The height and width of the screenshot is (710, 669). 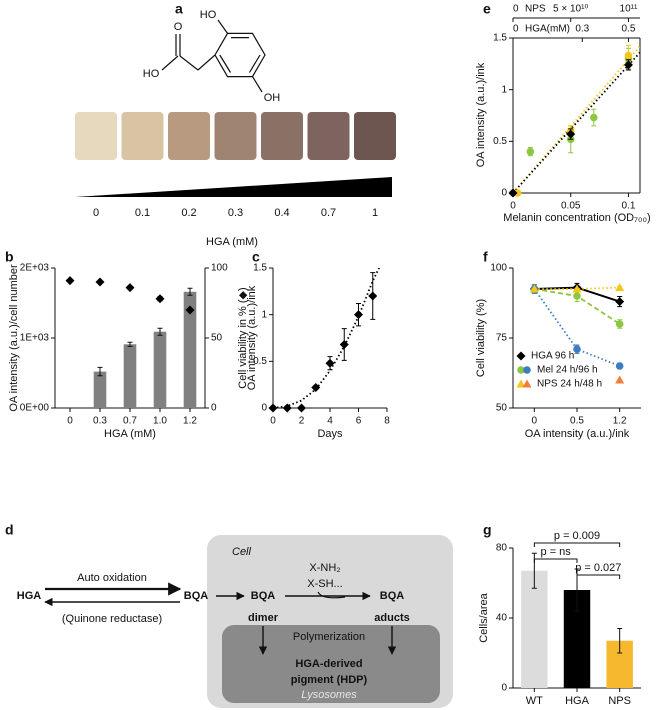 I want to click on x-tick-label: 6, so click(x=359, y=421).